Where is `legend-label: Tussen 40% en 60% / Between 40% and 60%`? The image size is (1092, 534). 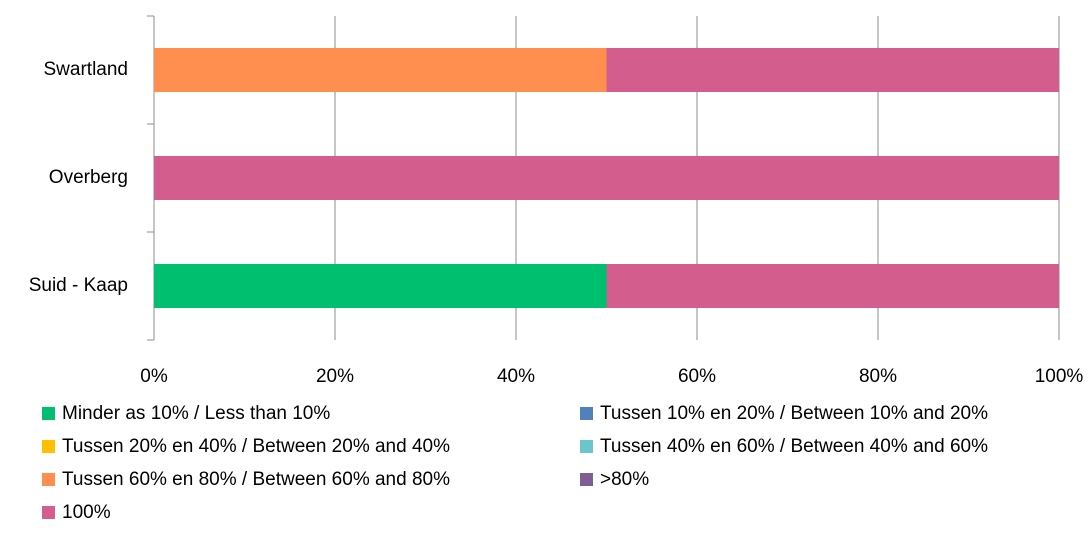 legend-label: Tussen 40% en 60% / Between 40% and 60% is located at coordinates (794, 446).